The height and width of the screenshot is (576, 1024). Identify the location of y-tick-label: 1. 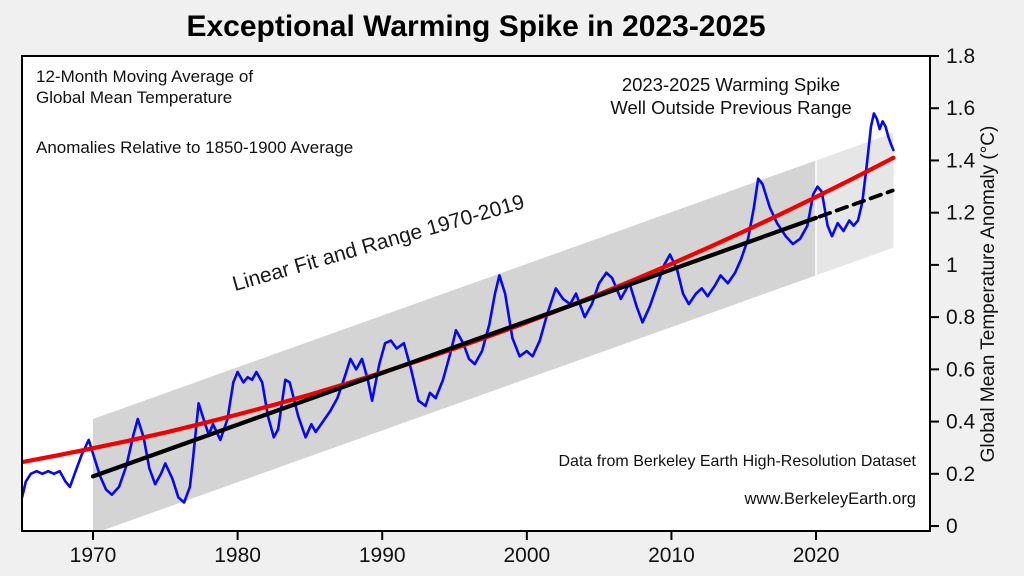
(952, 265).